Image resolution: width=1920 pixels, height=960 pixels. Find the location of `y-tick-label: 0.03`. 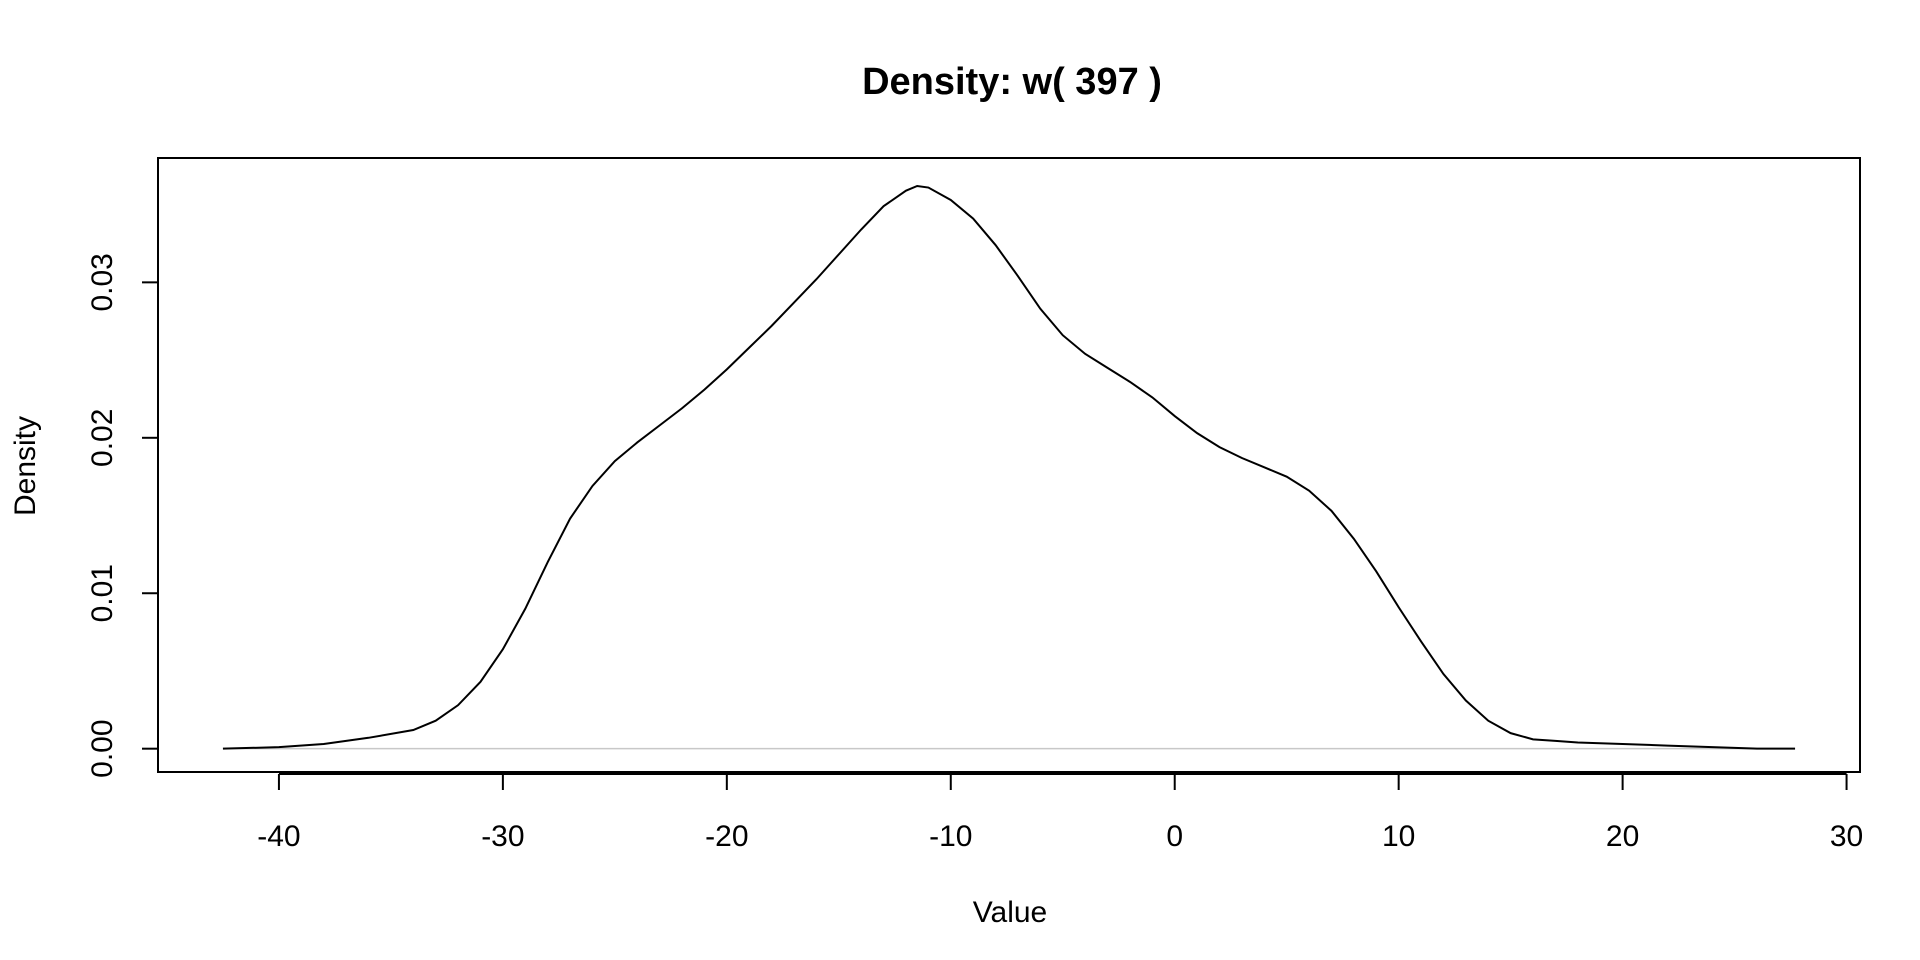

y-tick-label: 0.03 is located at coordinates (102, 282).